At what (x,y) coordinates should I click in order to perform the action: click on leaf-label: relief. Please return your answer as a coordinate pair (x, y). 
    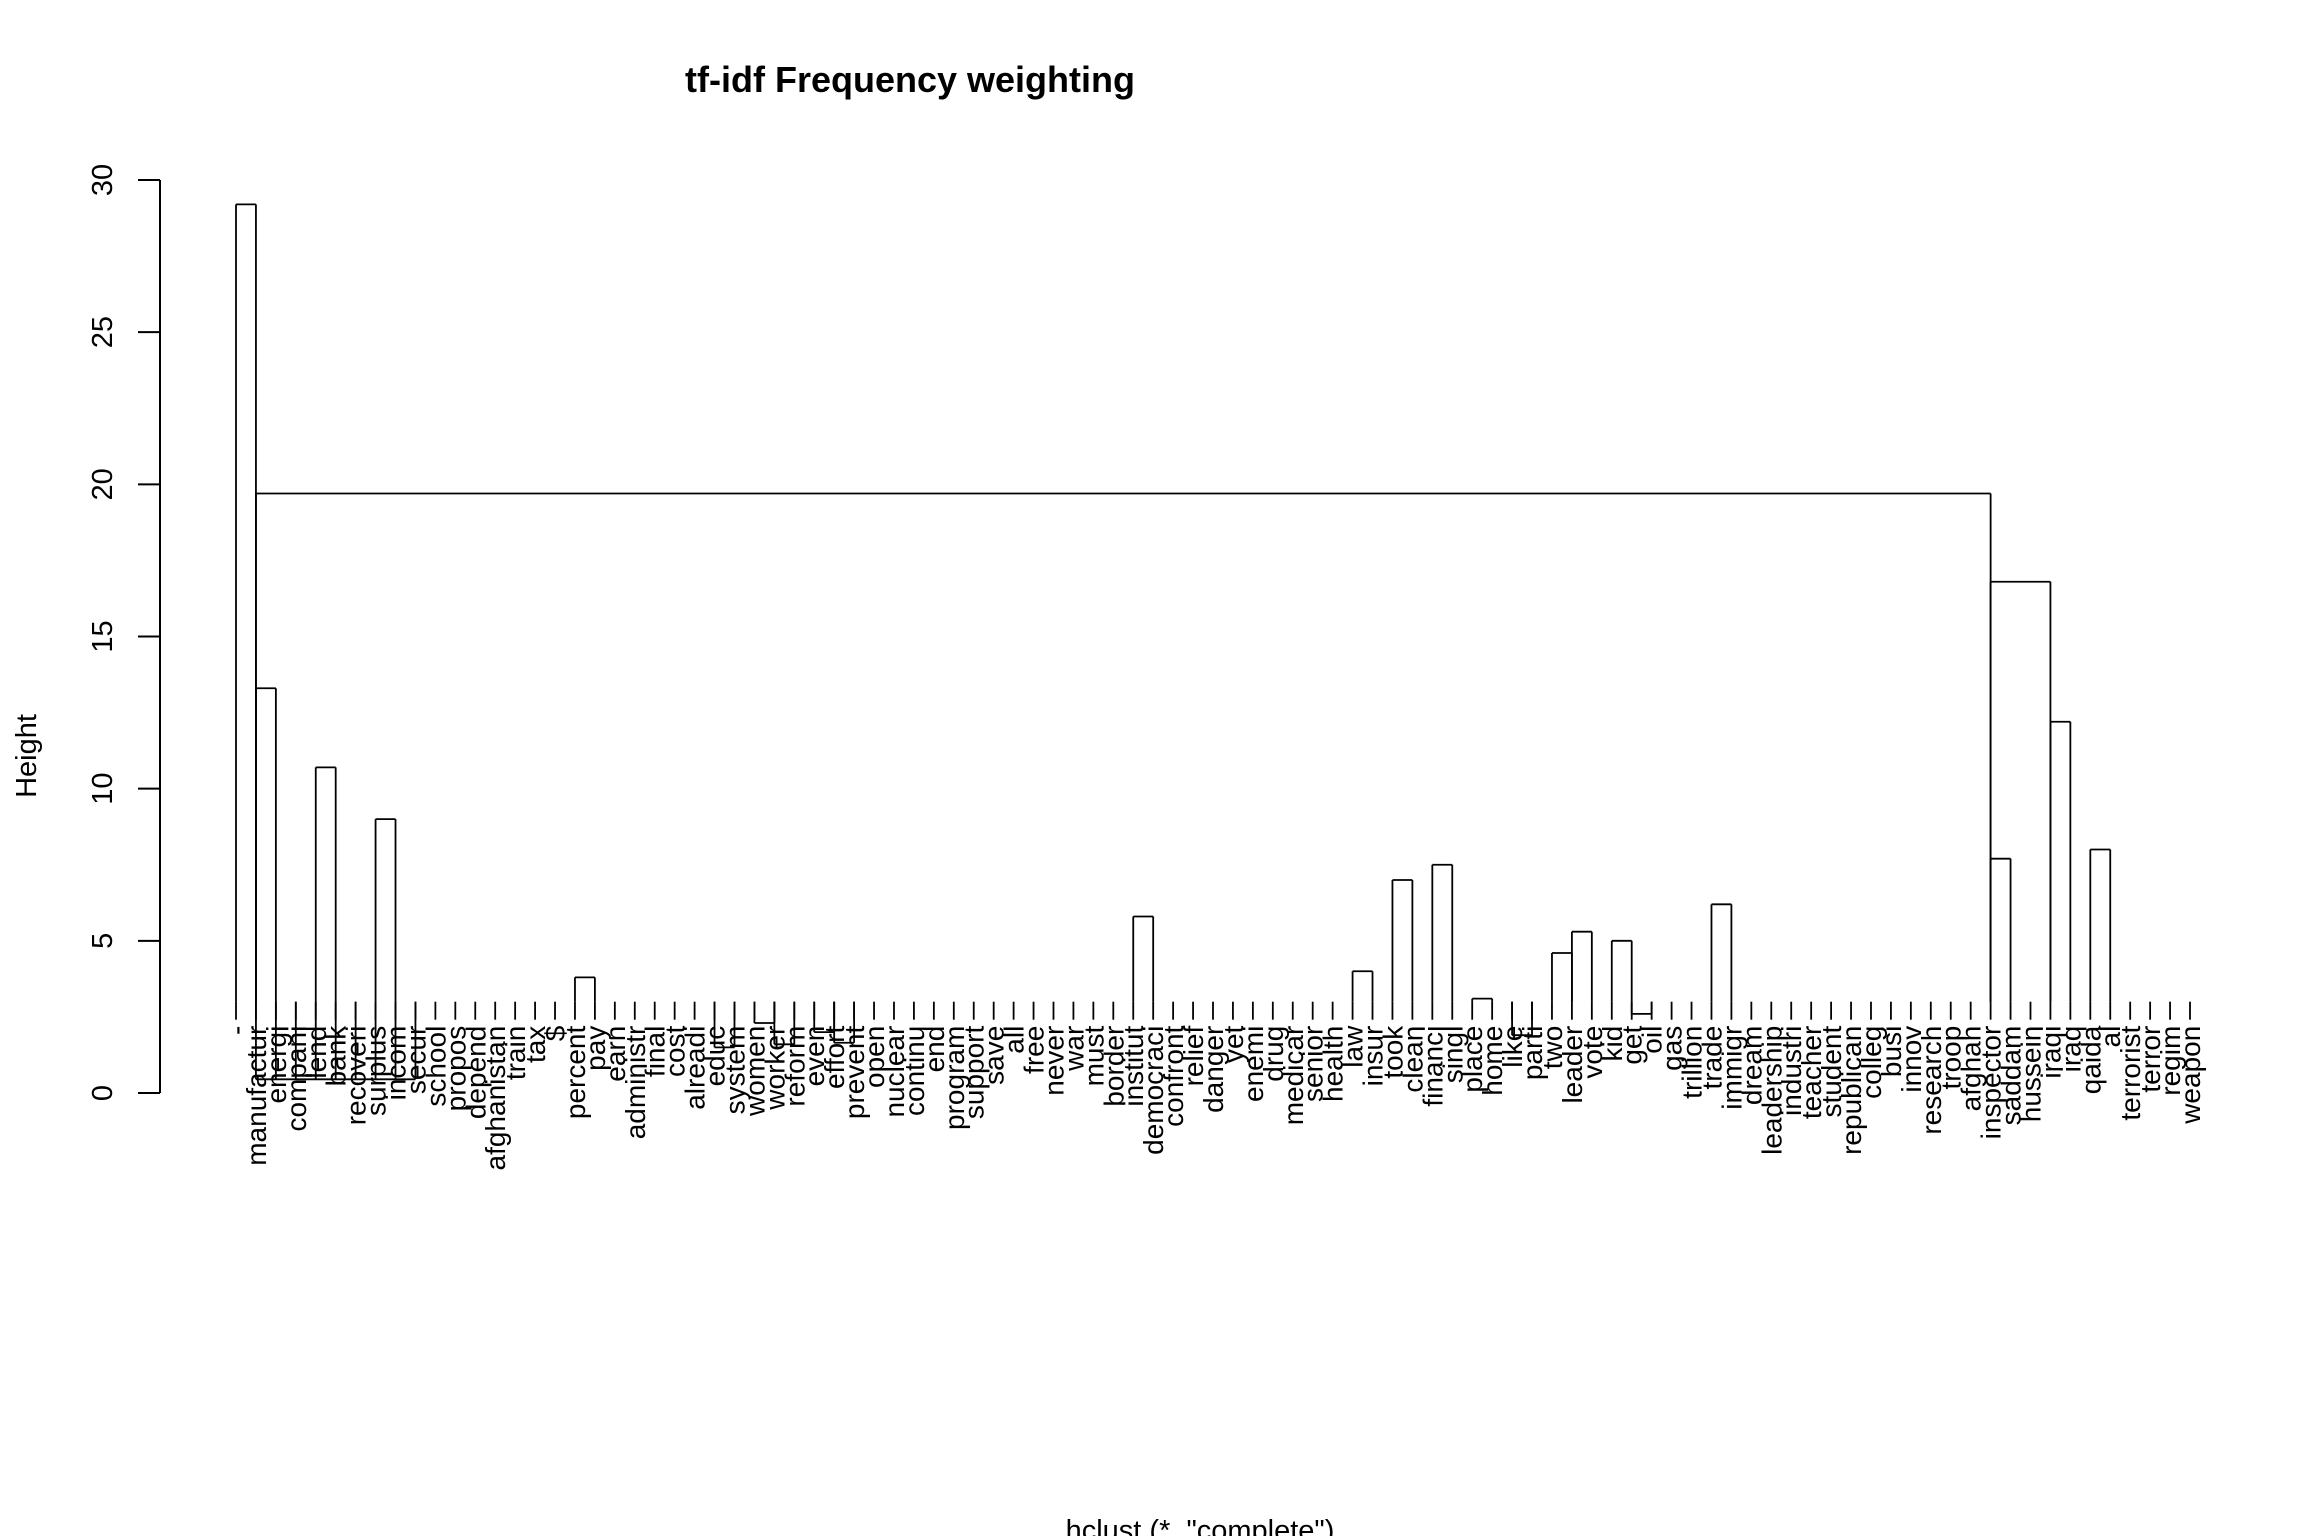
    Looking at the image, I should click on (1193, 1055).